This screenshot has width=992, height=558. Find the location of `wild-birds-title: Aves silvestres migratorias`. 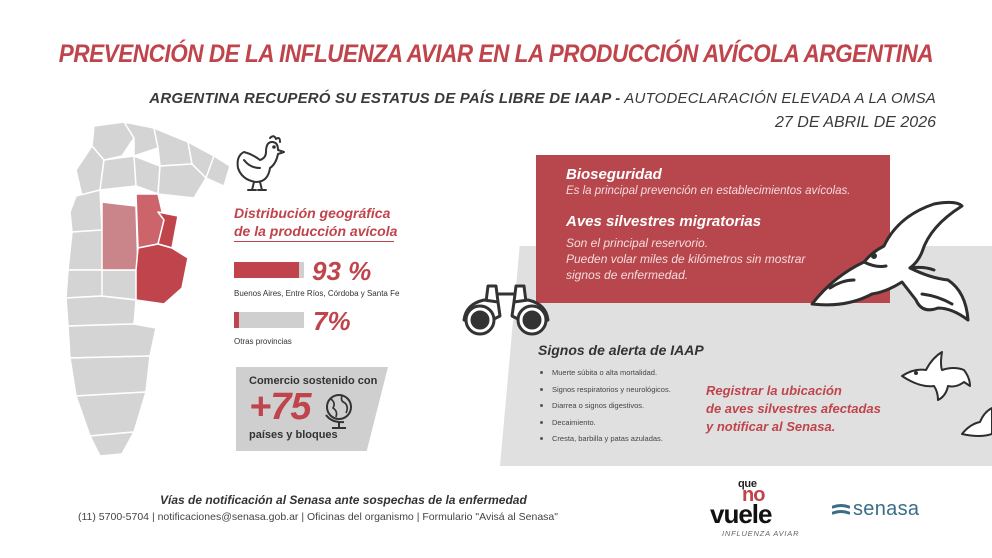

wild-birds-title: Aves silvestres migratorias is located at coordinates (664, 221).